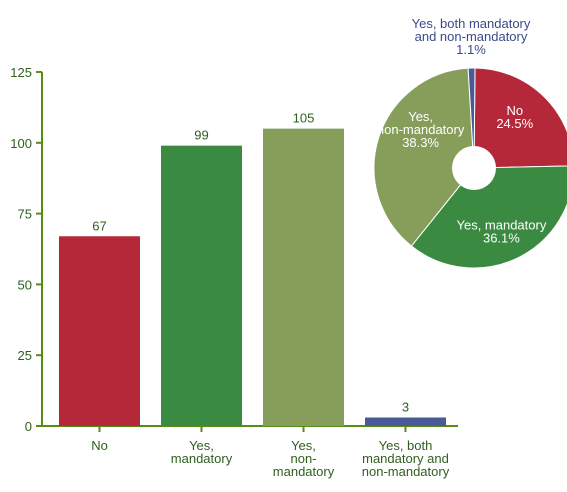 The image size is (567, 492). I want to click on bar-value-label: 99, so click(201, 135).